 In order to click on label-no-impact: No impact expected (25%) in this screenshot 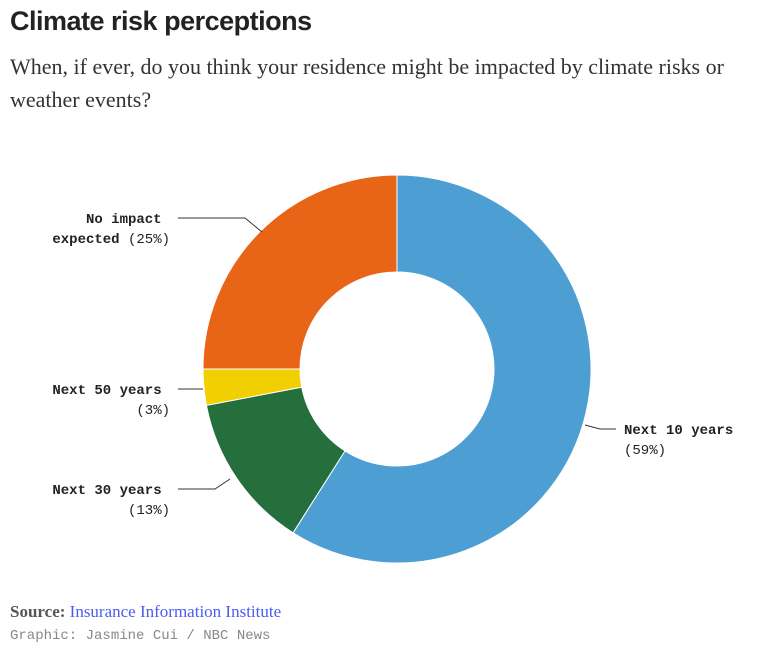, I will do `click(111, 230)`.